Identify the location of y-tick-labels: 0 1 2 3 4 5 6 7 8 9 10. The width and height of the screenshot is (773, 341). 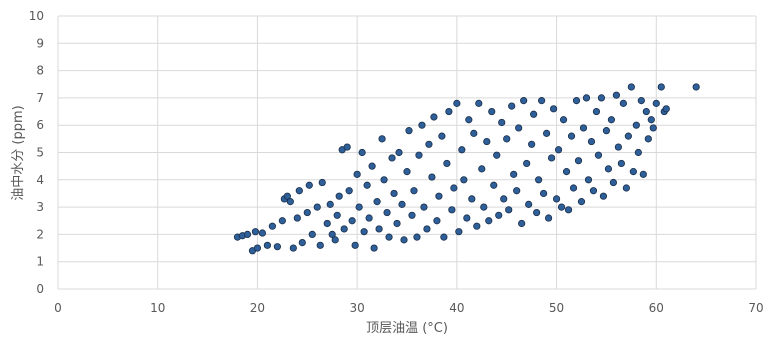
(36, 152).